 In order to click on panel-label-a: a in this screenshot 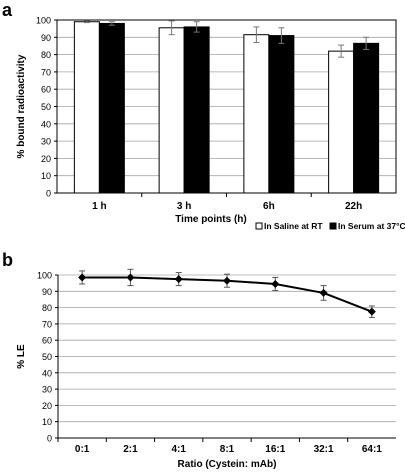, I will do `click(7, 10)`.